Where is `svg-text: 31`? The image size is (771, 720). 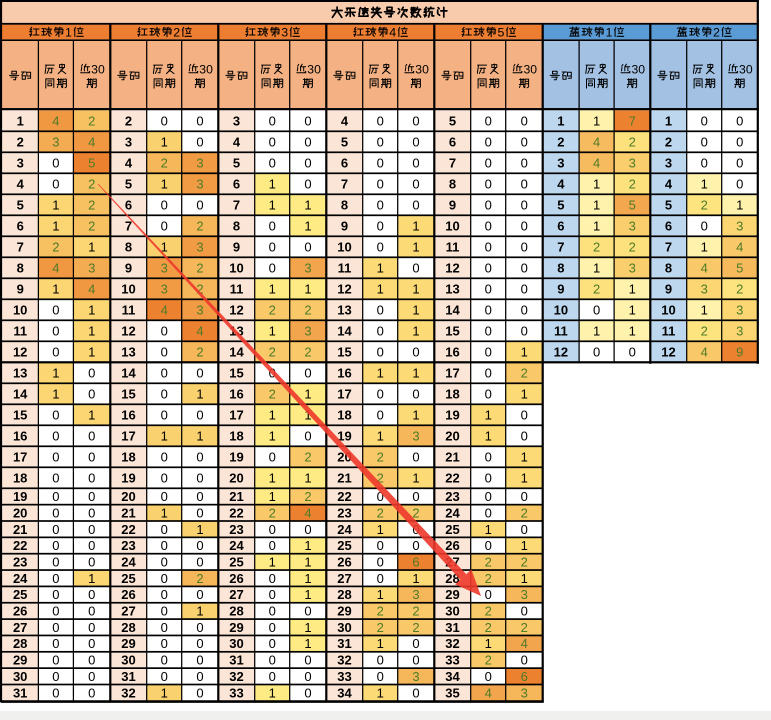 svg-text: 31 is located at coordinates (452, 627).